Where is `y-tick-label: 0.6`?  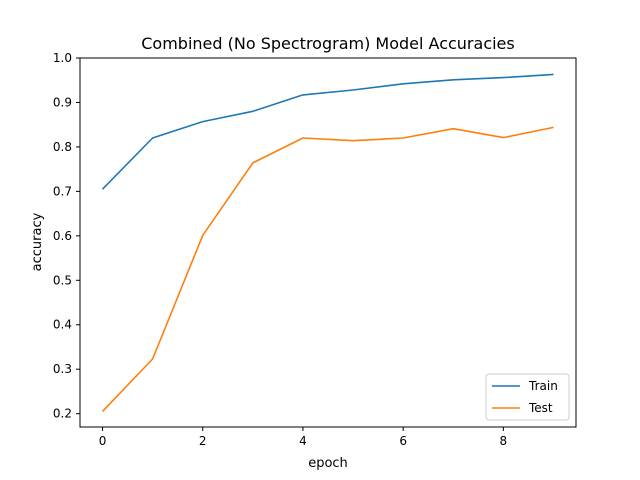 y-tick-label: 0.6 is located at coordinates (62, 236).